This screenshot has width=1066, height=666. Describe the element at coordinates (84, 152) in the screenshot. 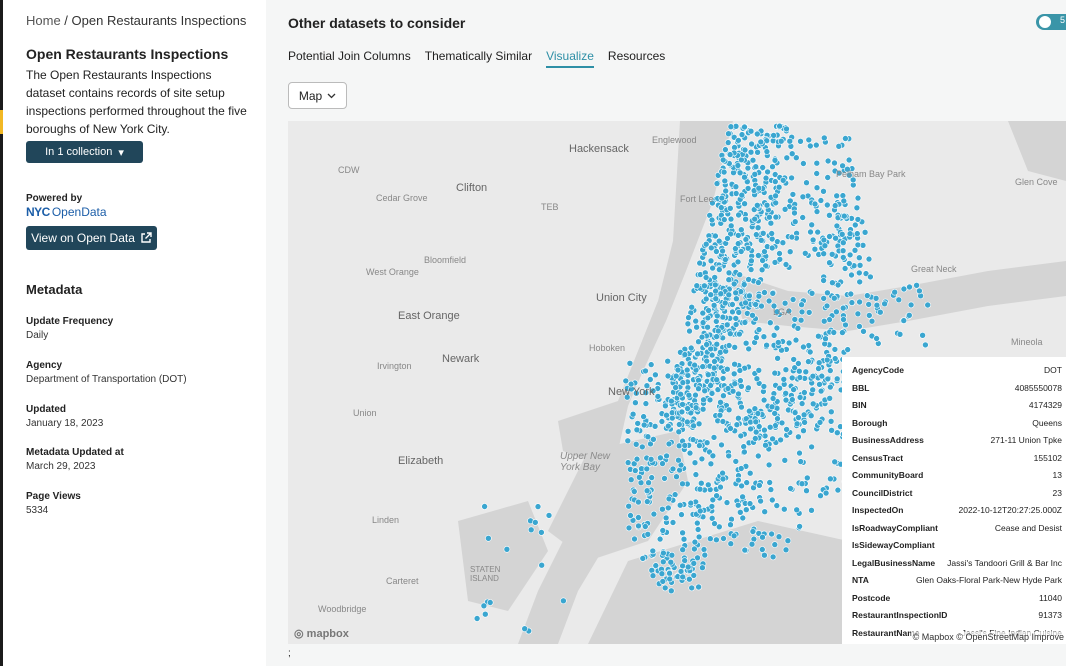

I see `collection-button: In 1 collection ▾` at that location.